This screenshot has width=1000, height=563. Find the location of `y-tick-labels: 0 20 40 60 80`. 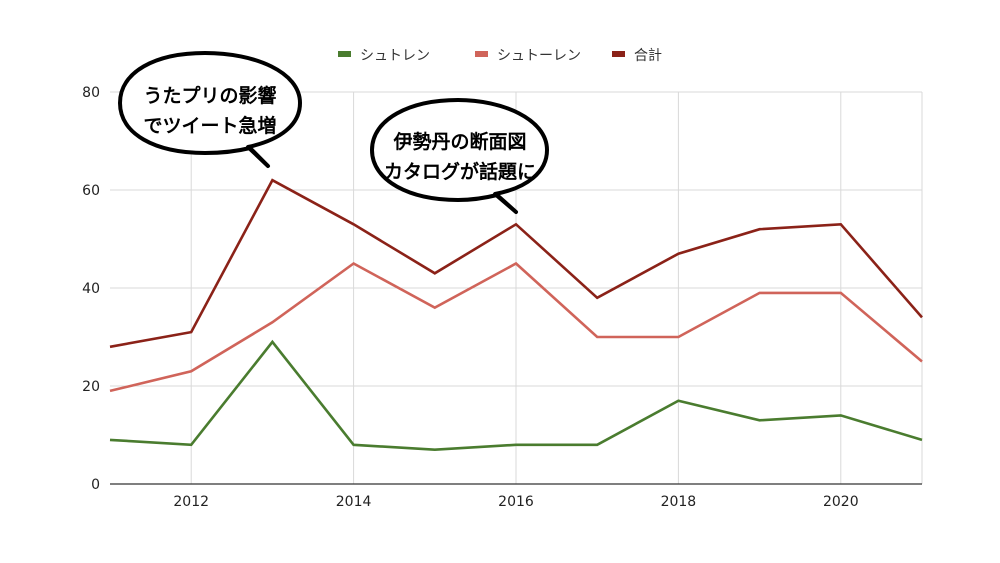

y-tick-labels: 0 20 40 60 80 is located at coordinates (91, 289).